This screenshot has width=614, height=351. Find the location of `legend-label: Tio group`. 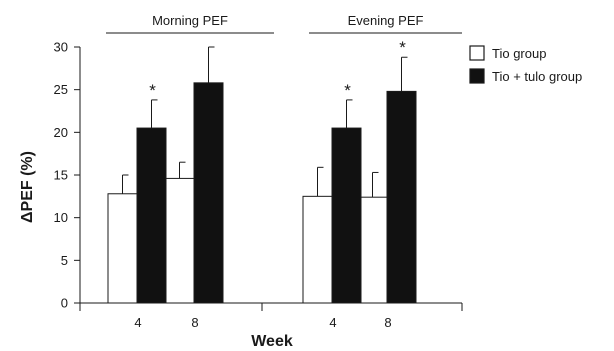

legend-label: Tio group is located at coordinates (519, 53).